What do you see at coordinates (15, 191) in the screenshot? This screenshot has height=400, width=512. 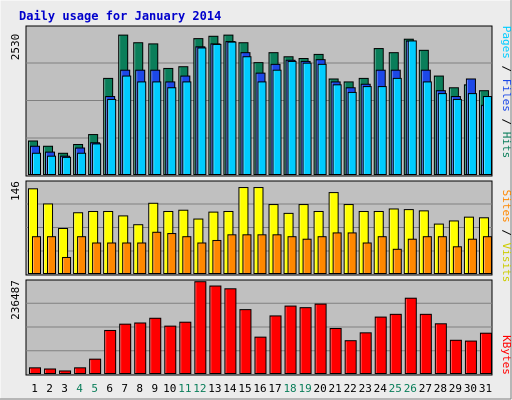 I see `middle-axis-max-label: 146` at bounding box center [15, 191].